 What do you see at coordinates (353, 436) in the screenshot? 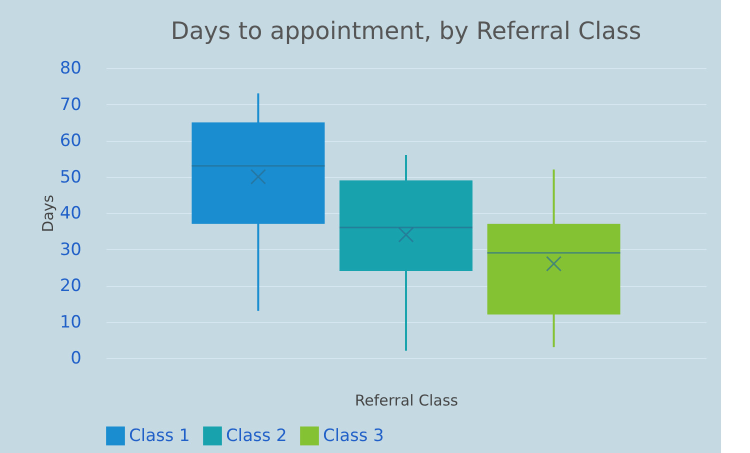
I see `legend-label: Class 3` at bounding box center [353, 436].